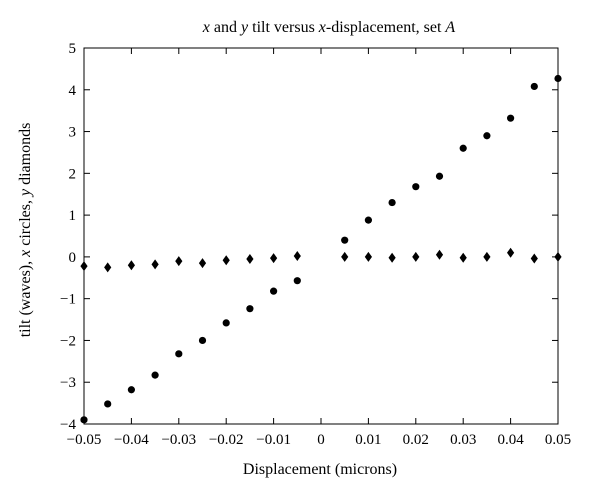  What do you see at coordinates (73, 133) in the screenshot?
I see `y-tick-label: 3` at bounding box center [73, 133].